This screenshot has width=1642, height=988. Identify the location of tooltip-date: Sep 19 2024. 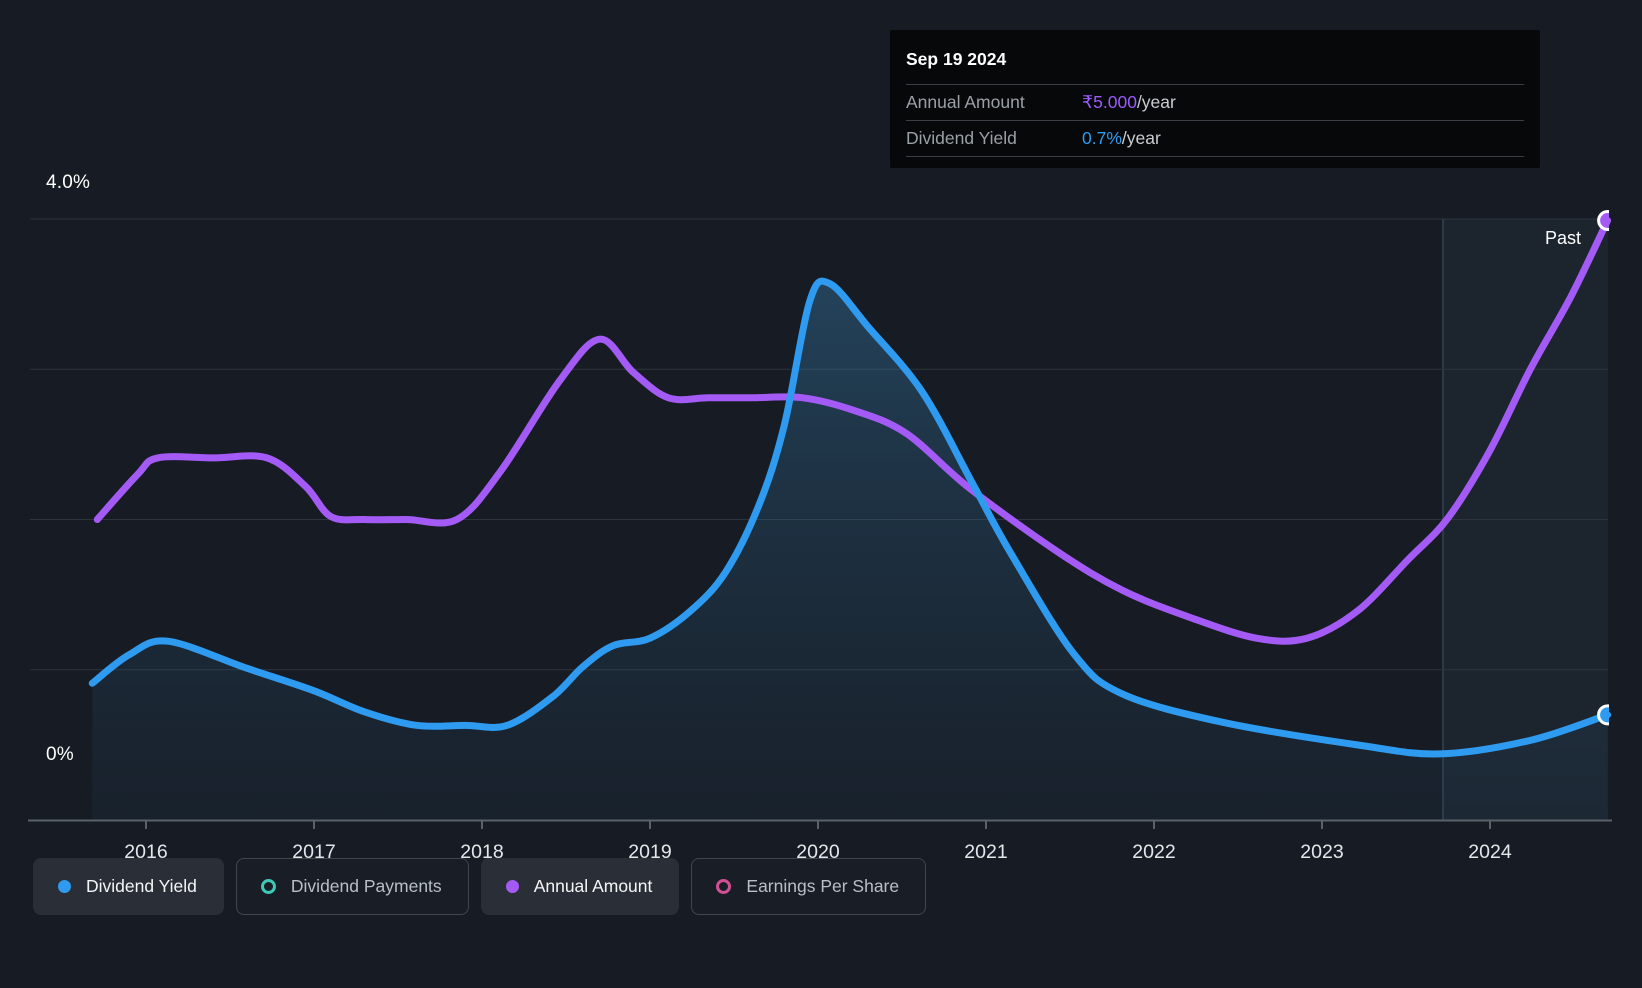
(956, 58).